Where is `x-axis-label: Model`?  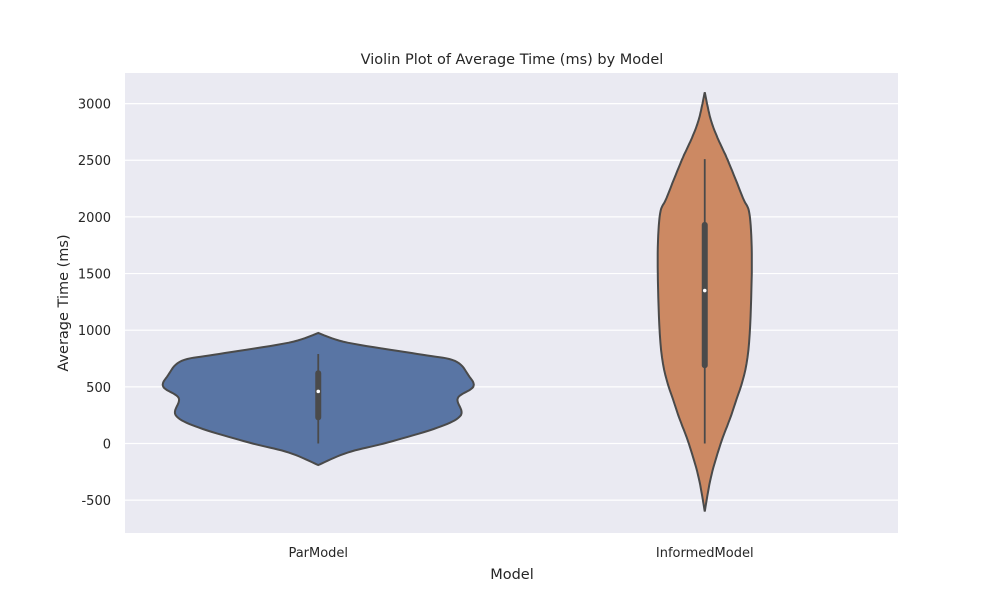 x-axis-label: Model is located at coordinates (512, 575).